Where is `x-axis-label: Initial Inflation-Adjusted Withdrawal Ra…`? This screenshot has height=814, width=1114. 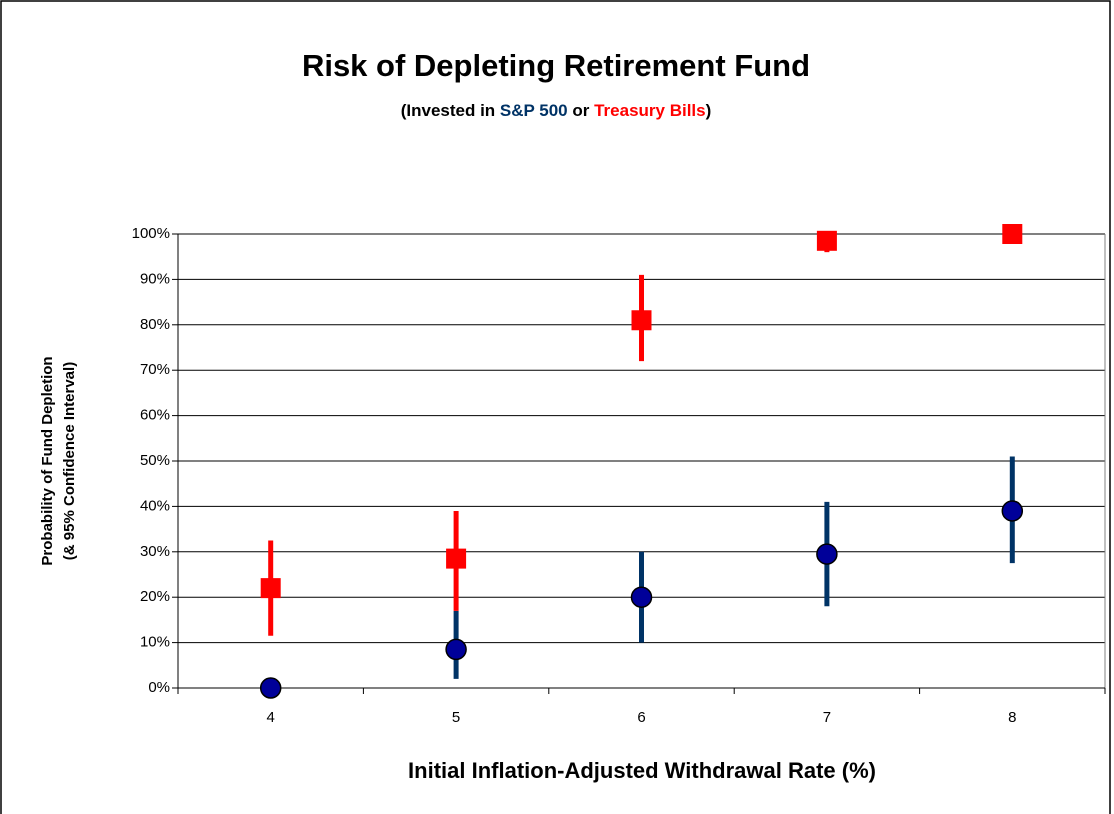
x-axis-label: Initial Inflation-Adjusted Withdrawal Ra… is located at coordinates (642, 770).